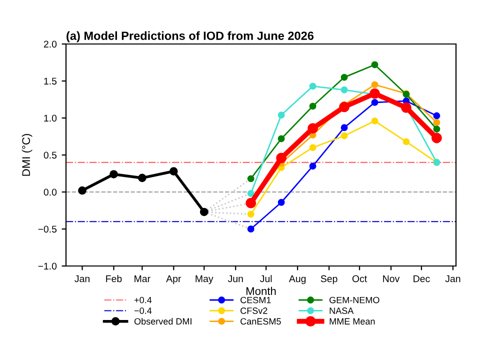 This screenshot has height=341, width=484. Describe the element at coordinates (114, 278) in the screenshot. I see `x-tick-label: Feb` at that location.